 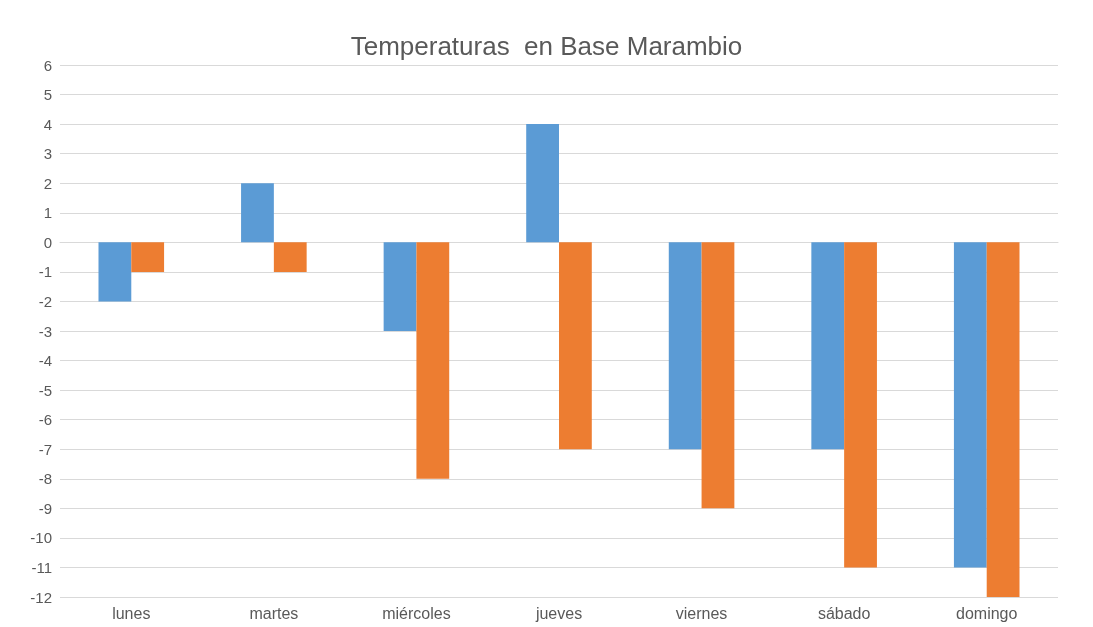 I want to click on y-tick-label: 0, so click(x=47, y=242).